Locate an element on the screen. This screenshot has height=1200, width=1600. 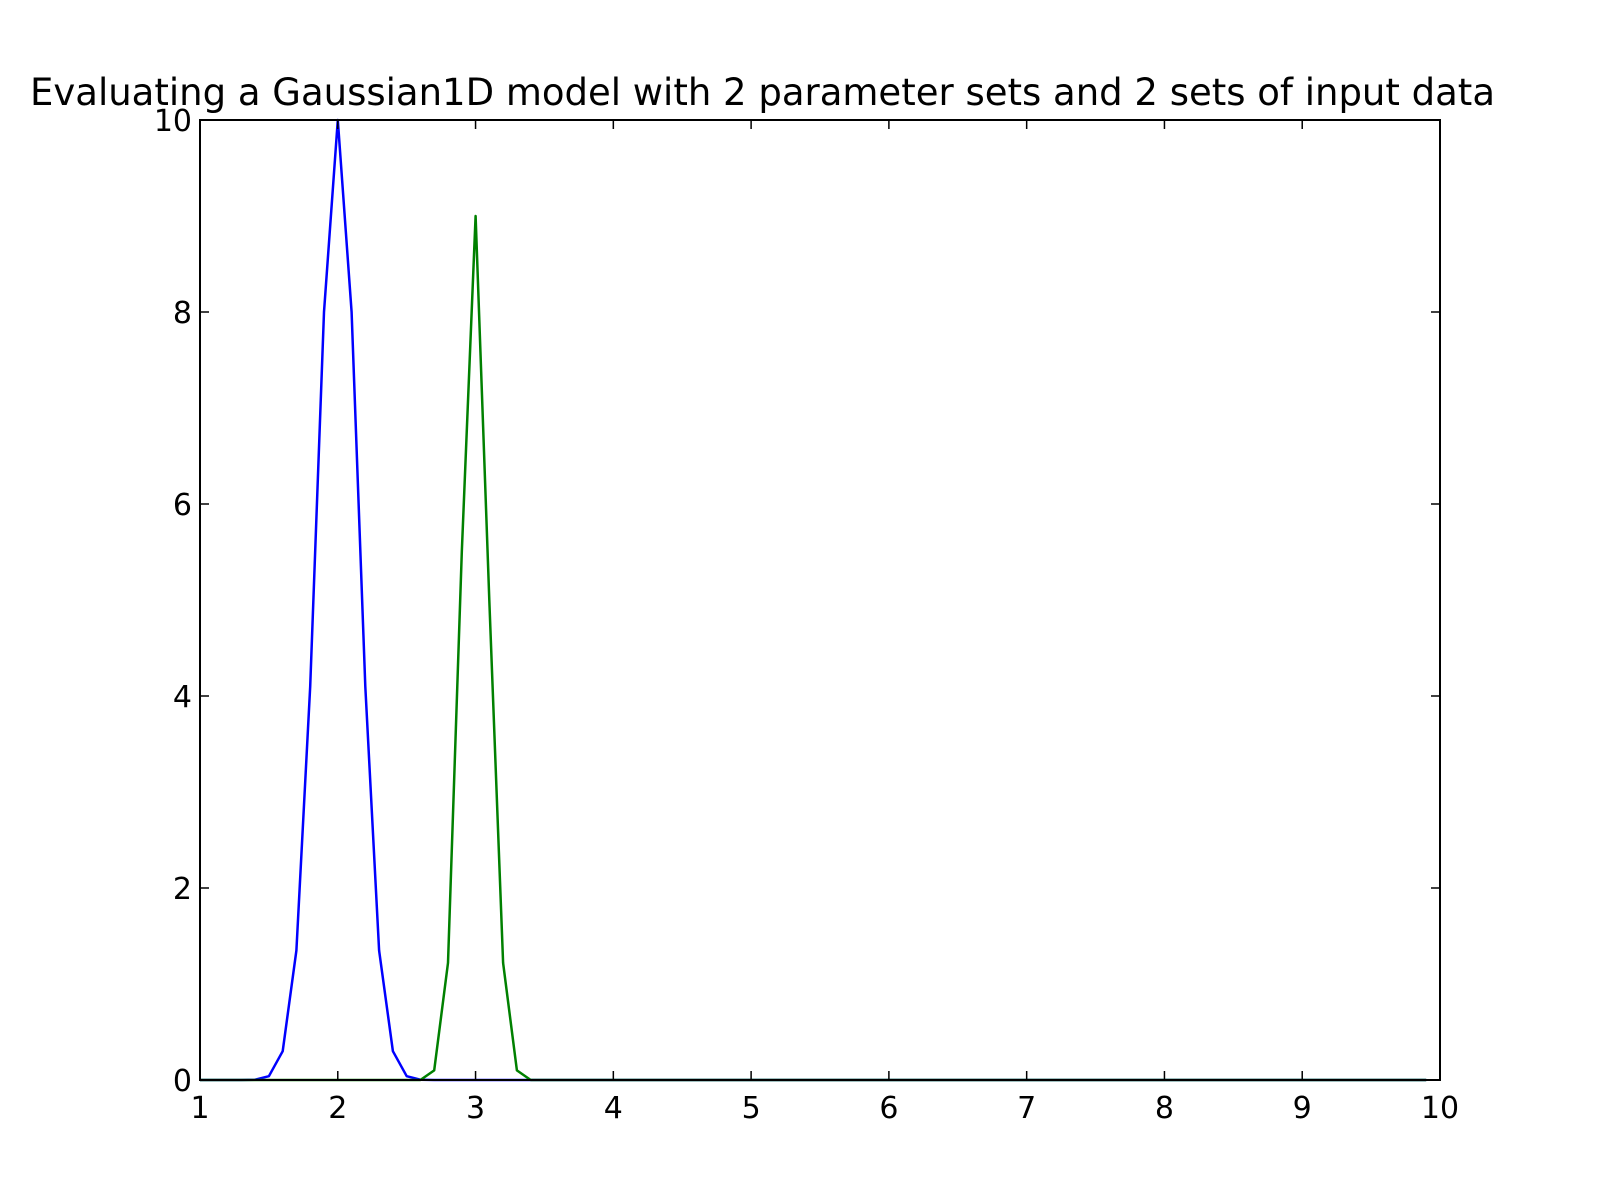
y-tick-label: 10 is located at coordinates (173, 121).